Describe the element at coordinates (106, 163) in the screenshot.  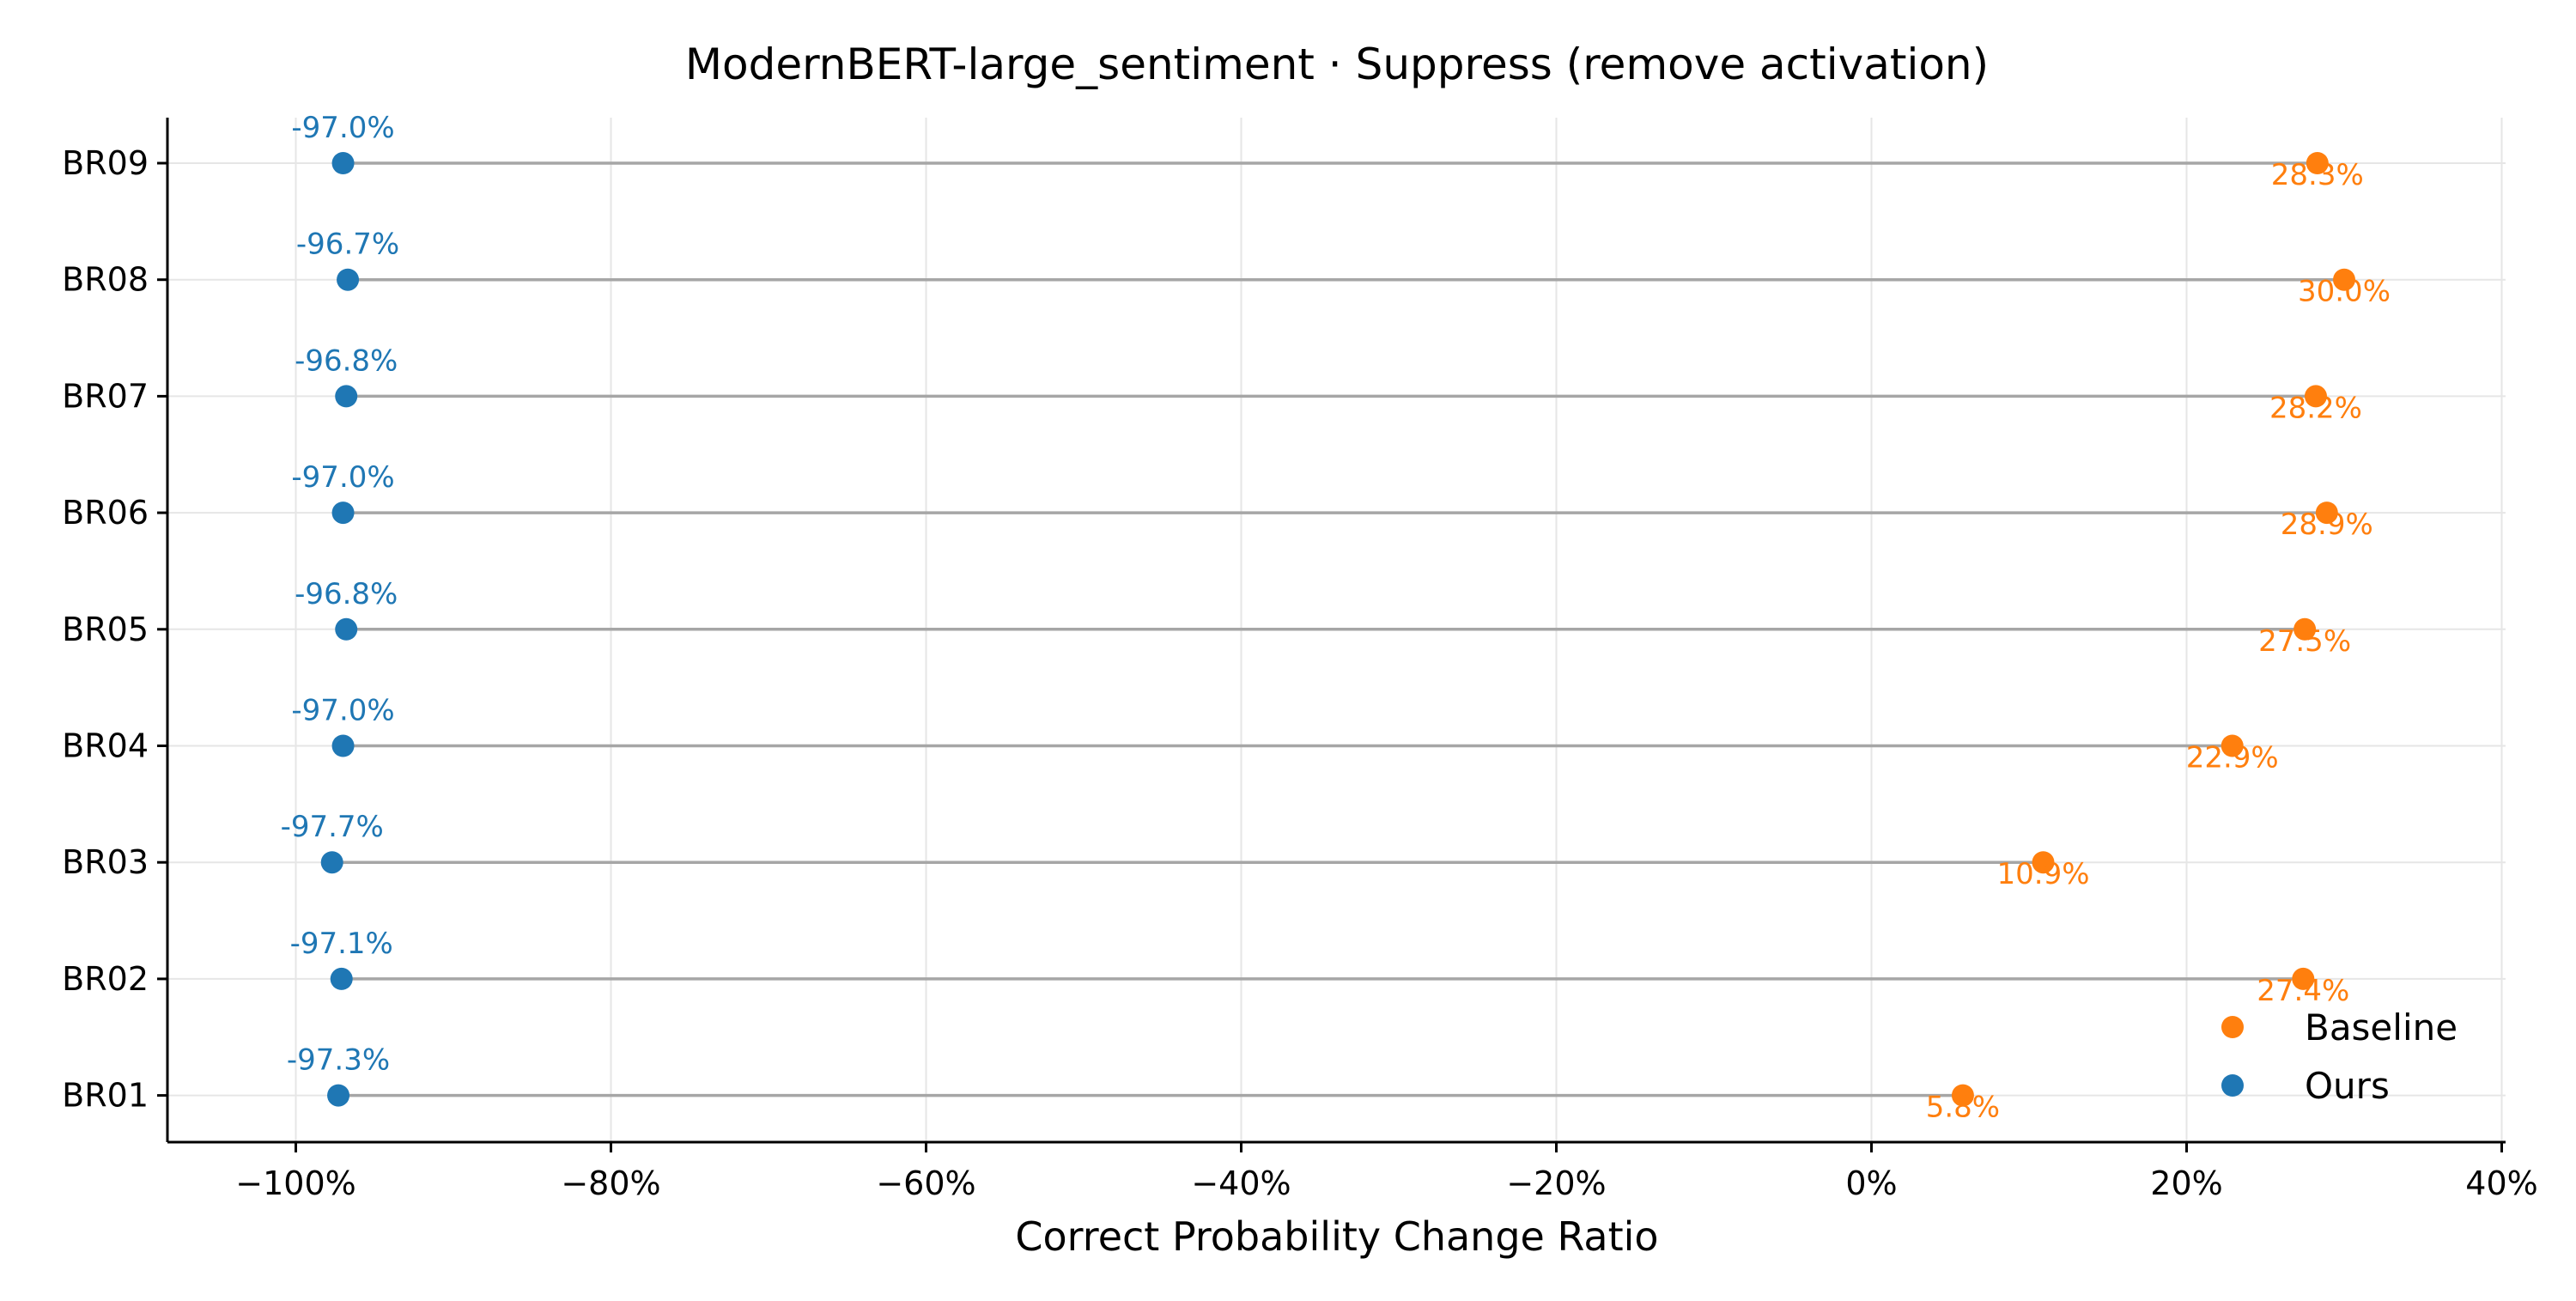
I see `y-tick-label: BR09` at that location.